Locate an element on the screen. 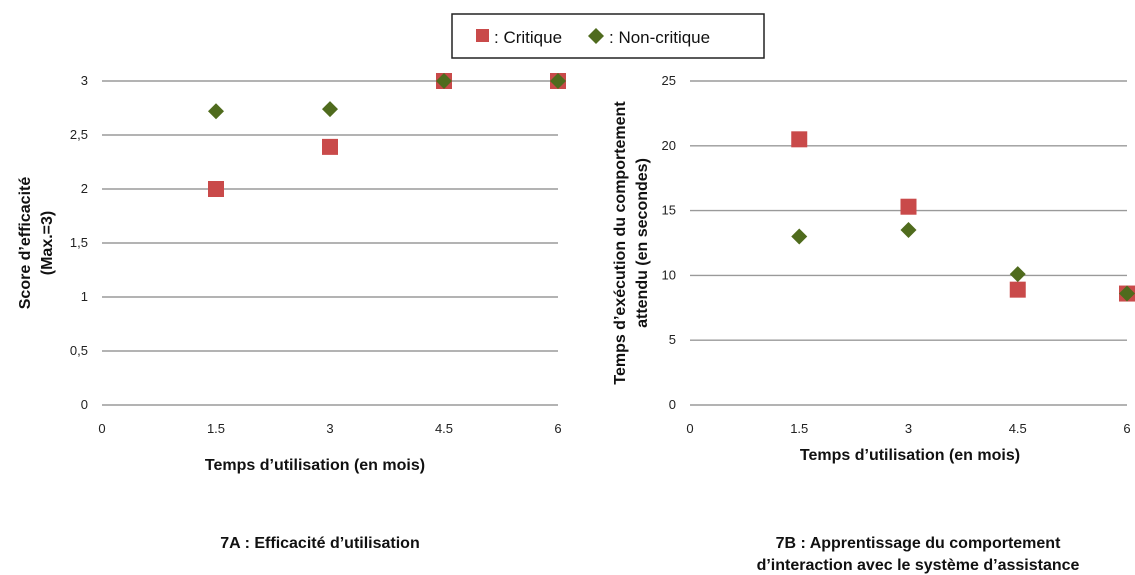 Image resolution: width=1135 pixels, height=575 pixels. chart-7a-y-axis-title-line2: (Max.=3) is located at coordinates (47, 243).